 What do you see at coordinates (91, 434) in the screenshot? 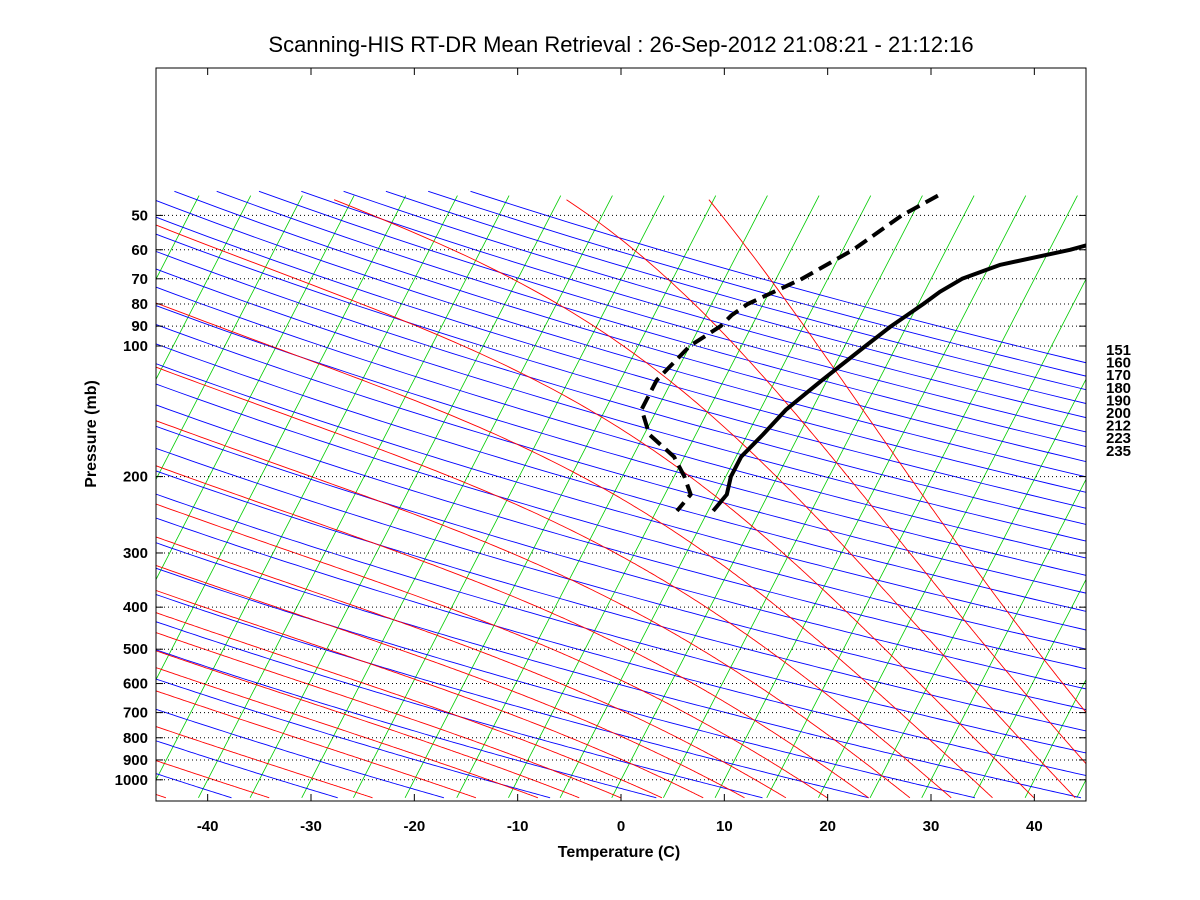
I see `y-axis-label: Pressure (mb)` at bounding box center [91, 434].